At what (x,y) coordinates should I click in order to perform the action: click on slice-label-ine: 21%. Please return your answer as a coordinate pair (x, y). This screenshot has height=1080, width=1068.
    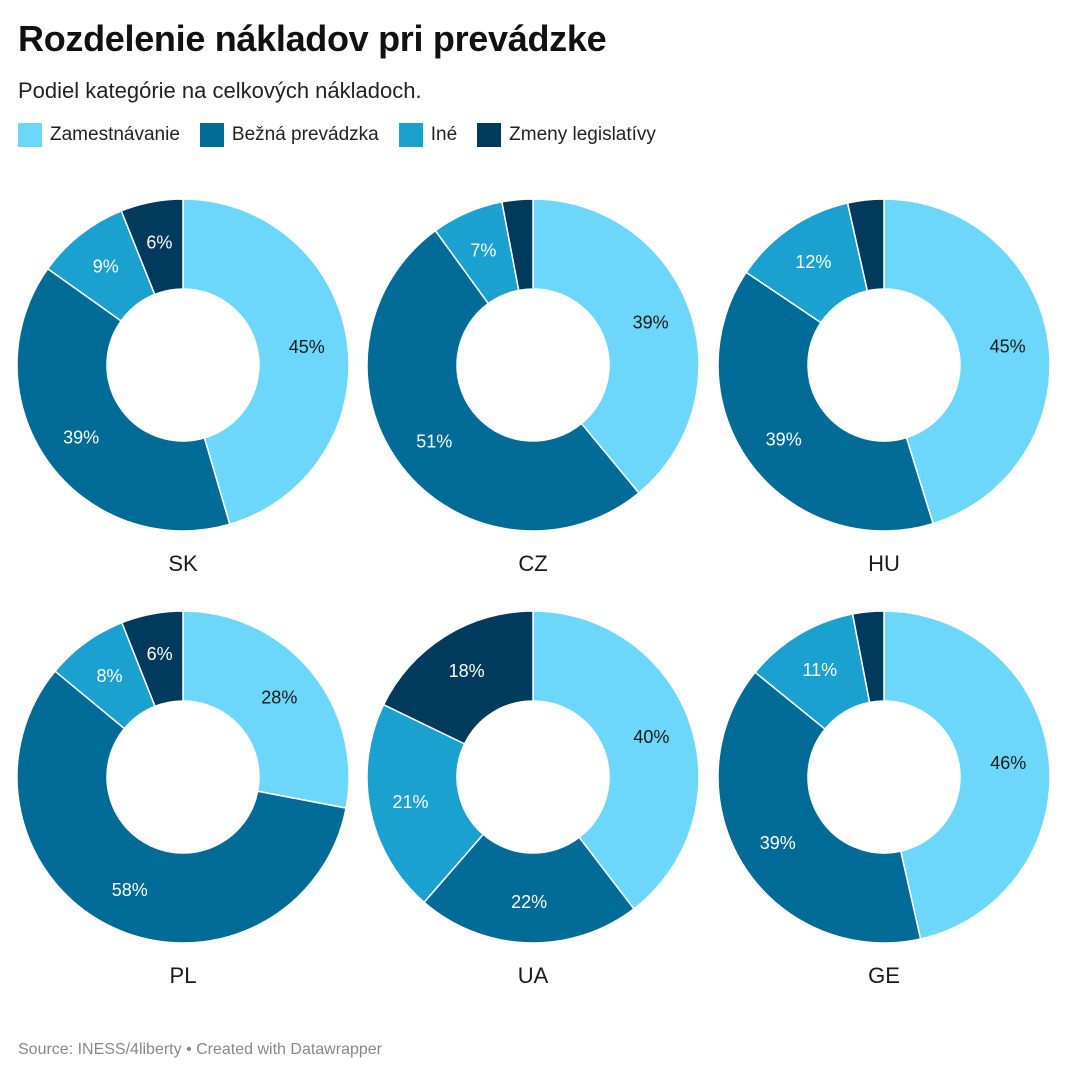
    Looking at the image, I should click on (411, 802).